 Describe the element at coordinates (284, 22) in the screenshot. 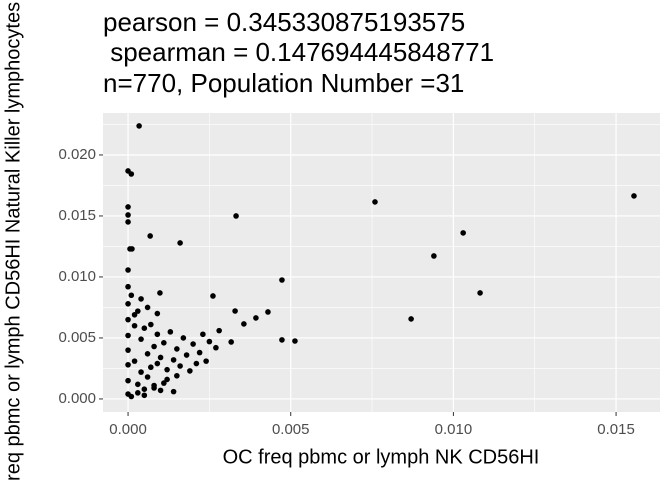

I see `chart-title: pearson = 0.345330875193575` at that location.